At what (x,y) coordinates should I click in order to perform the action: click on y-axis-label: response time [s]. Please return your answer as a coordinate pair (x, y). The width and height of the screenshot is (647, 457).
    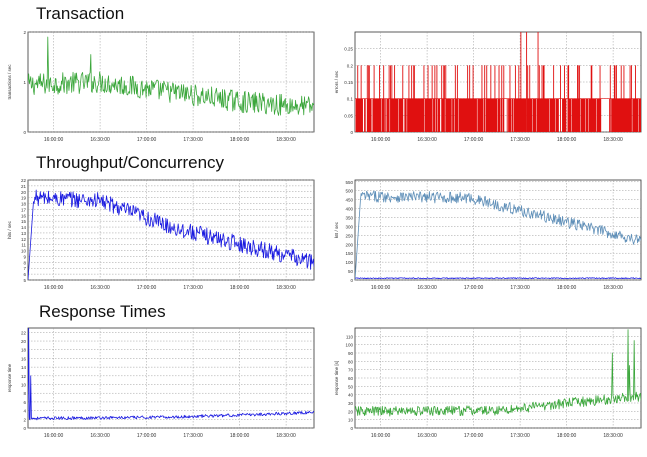
    Looking at the image, I should click on (336, 378).